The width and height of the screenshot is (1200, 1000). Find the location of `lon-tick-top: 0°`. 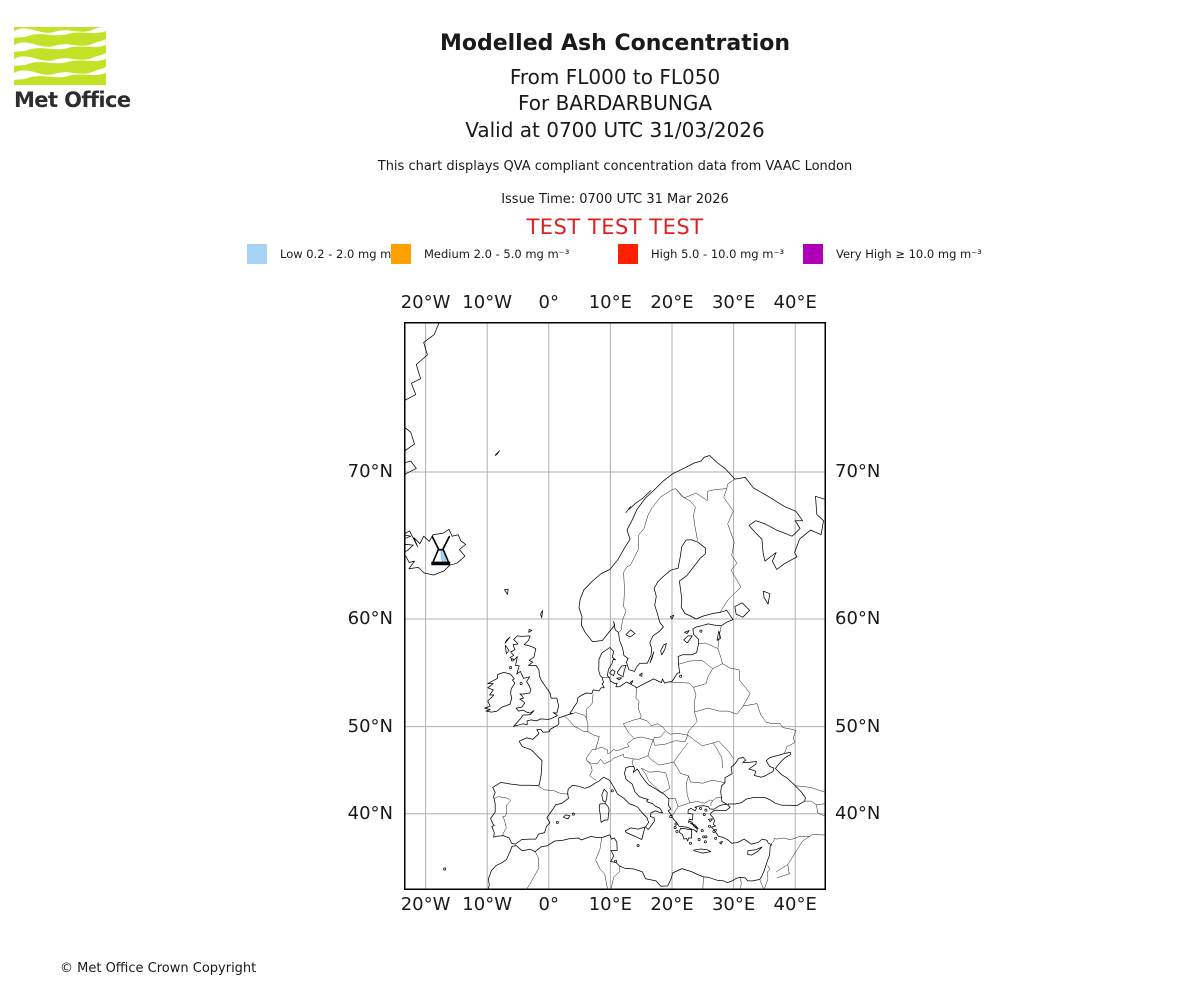

lon-tick-top: 0° is located at coordinates (548, 302).